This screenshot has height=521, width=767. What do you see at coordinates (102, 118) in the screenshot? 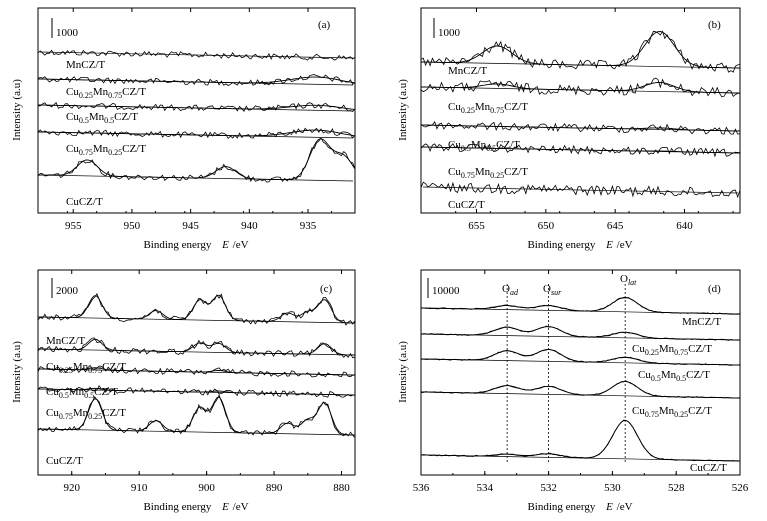
I see `panel-a-sample-label-2: Cu0.5Mn0.5CZ/T` at bounding box center [102, 118].